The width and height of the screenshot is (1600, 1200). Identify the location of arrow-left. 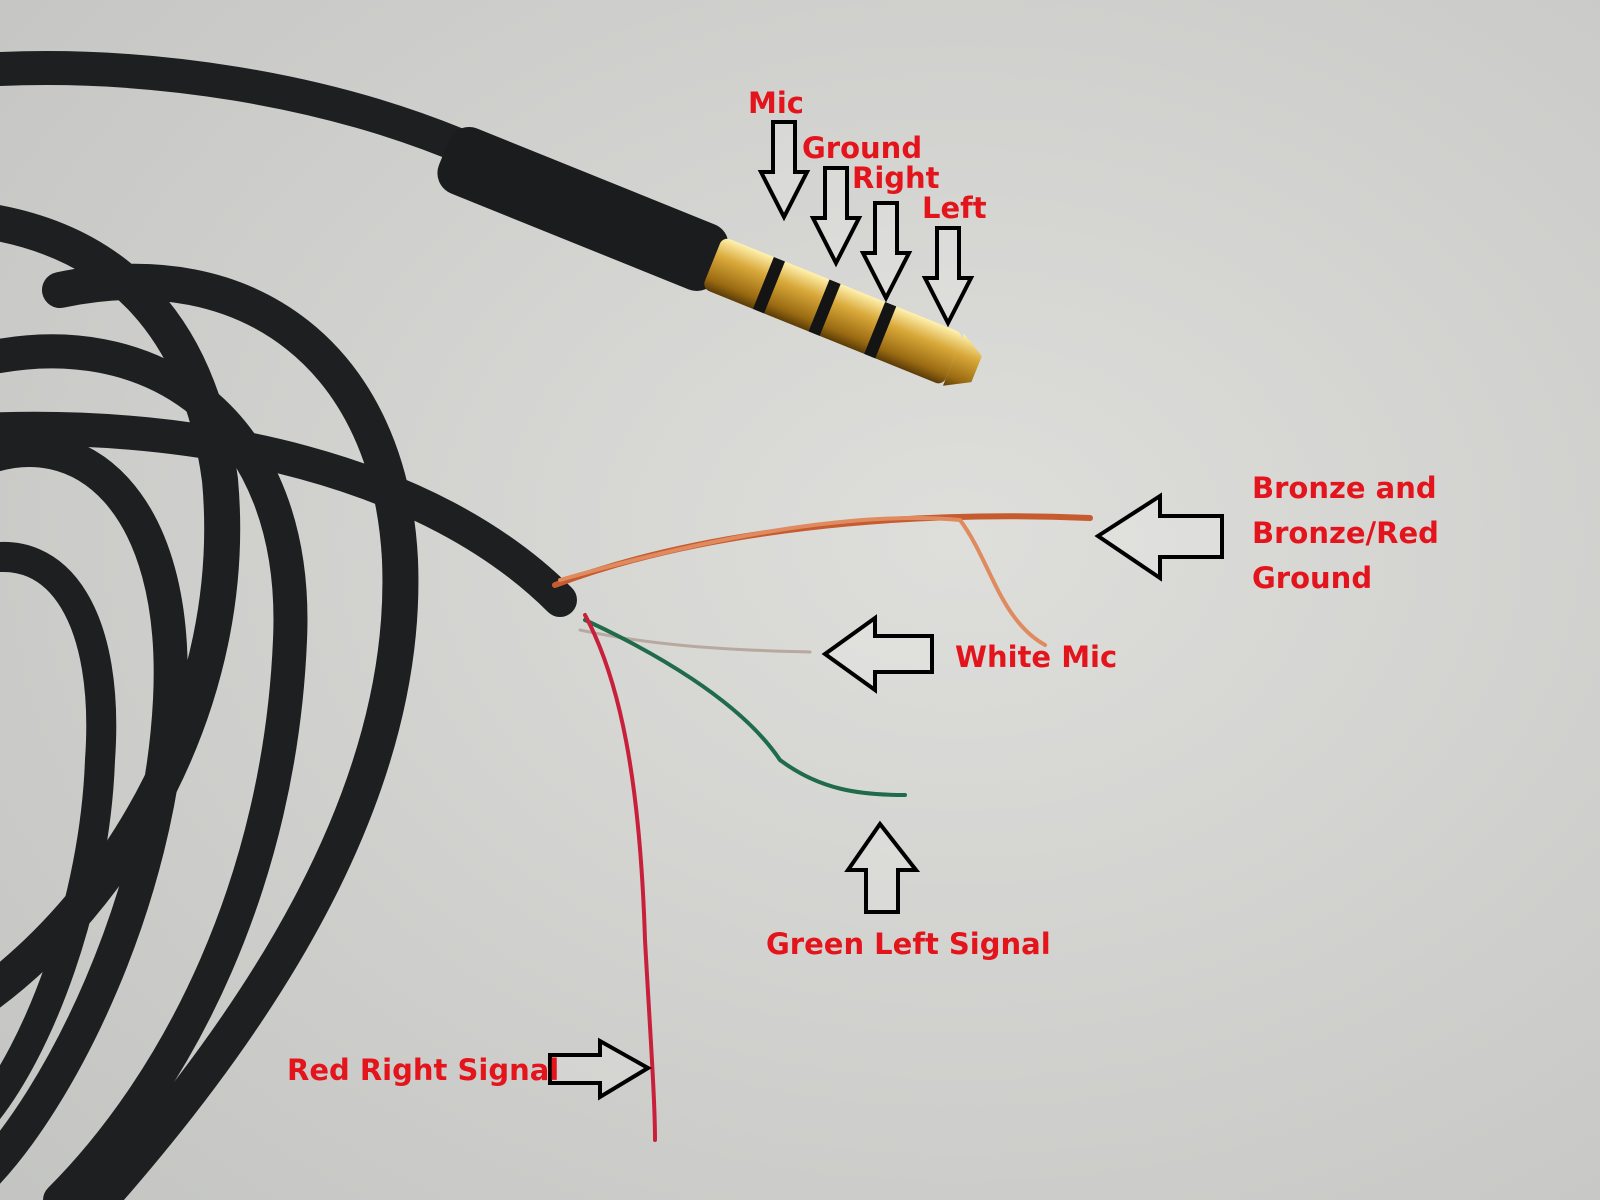
(882, 867).